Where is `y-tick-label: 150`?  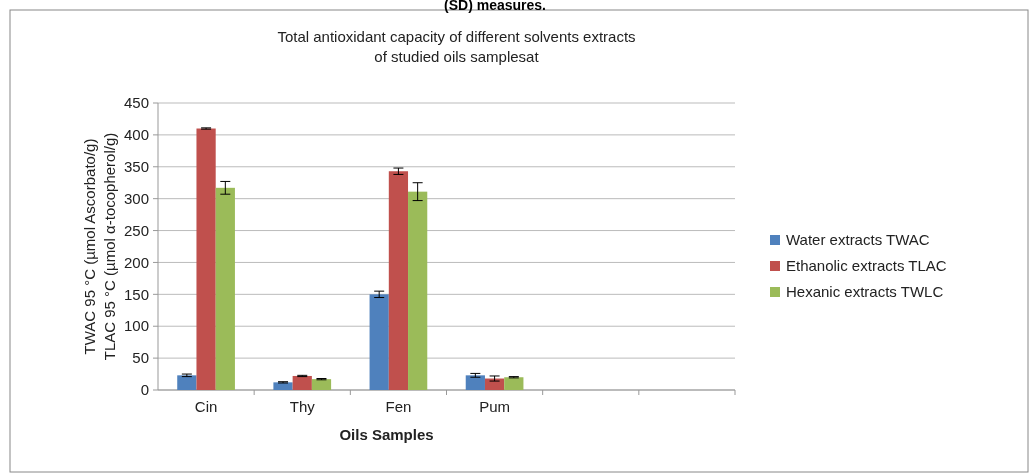
y-tick-label: 150 is located at coordinates (136, 294).